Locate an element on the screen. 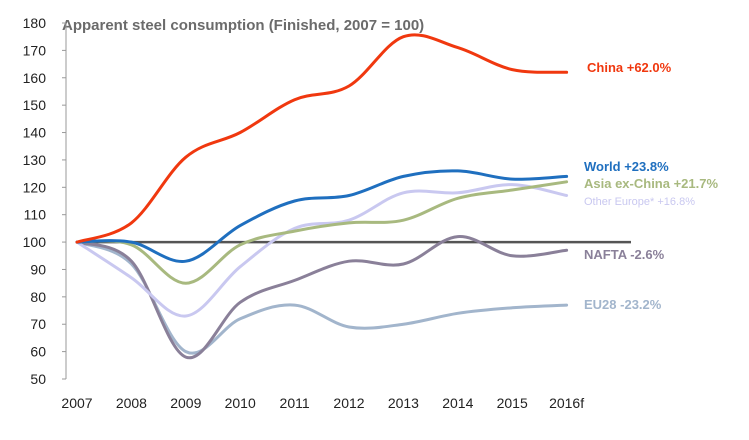 The image size is (749, 440). x-tick-label: 2010 is located at coordinates (240, 403).